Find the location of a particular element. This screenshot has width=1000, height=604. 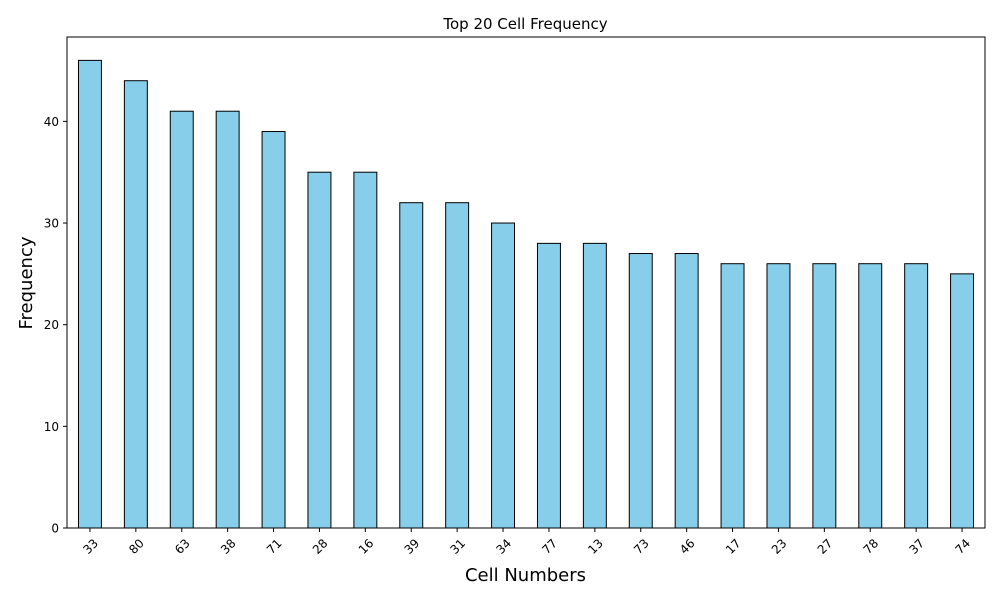

x-tick-label: 13 is located at coordinates (595, 546).